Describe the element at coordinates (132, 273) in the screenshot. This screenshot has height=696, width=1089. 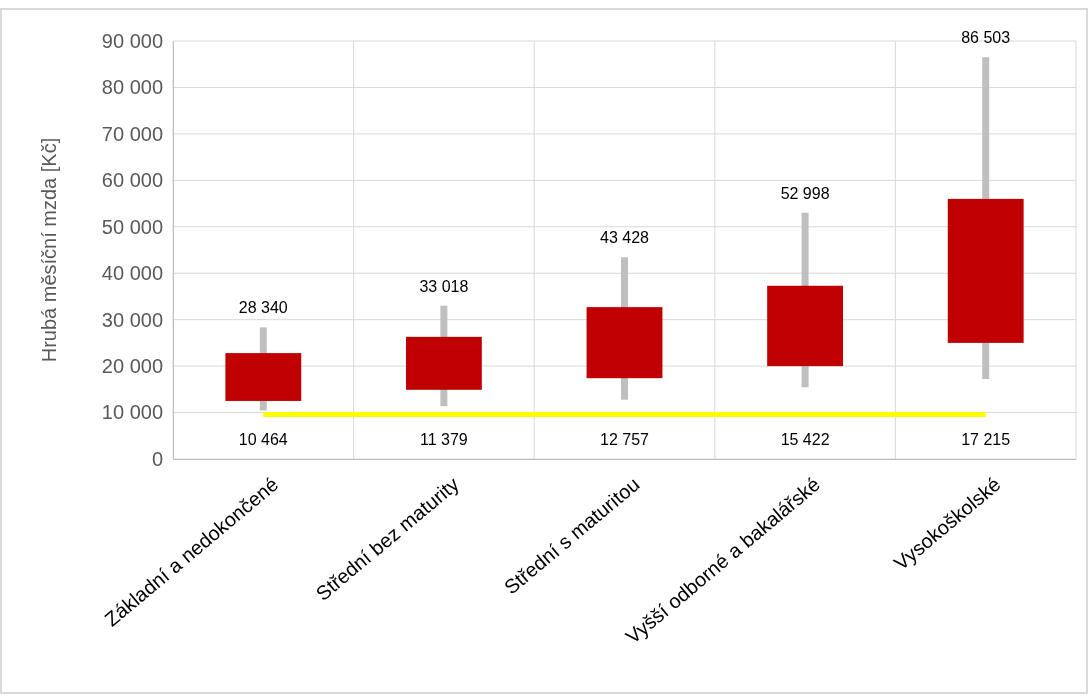
I see `y-tick-label: 40 000` at that location.